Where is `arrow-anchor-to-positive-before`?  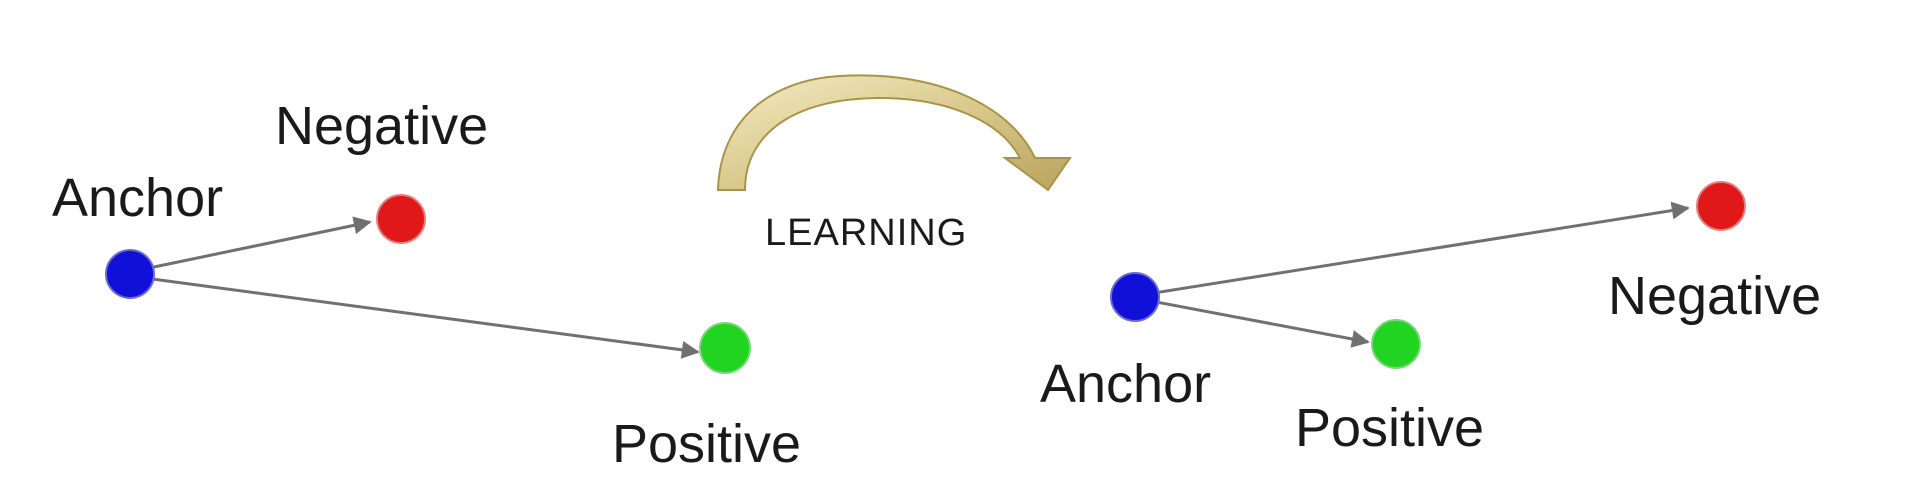 arrow-anchor-to-positive-before is located at coordinates (414, 316).